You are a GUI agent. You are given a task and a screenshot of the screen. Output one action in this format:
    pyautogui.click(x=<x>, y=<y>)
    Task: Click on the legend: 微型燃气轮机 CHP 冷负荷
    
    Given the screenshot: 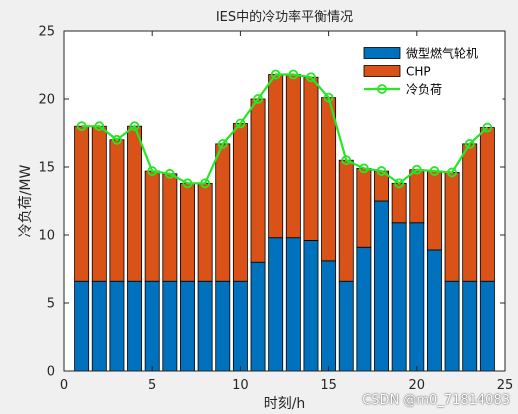 What is the action you would take?
    pyautogui.click(x=430, y=72)
    